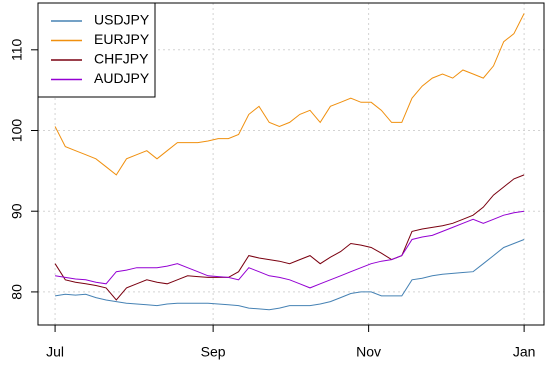 The height and width of the screenshot is (365, 548). What do you see at coordinates (17, 131) in the screenshot?
I see `y-tick-label: 100` at bounding box center [17, 131].